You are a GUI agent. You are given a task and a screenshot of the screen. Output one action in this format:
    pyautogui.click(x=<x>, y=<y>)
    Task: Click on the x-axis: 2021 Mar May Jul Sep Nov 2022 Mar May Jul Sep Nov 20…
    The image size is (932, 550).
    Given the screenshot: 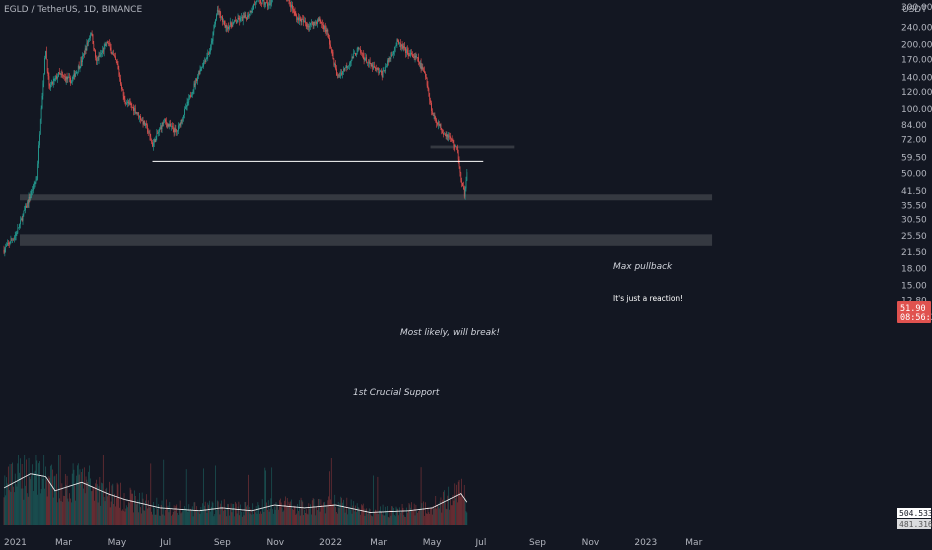 What is the action you would take?
    pyautogui.click(x=353, y=543)
    